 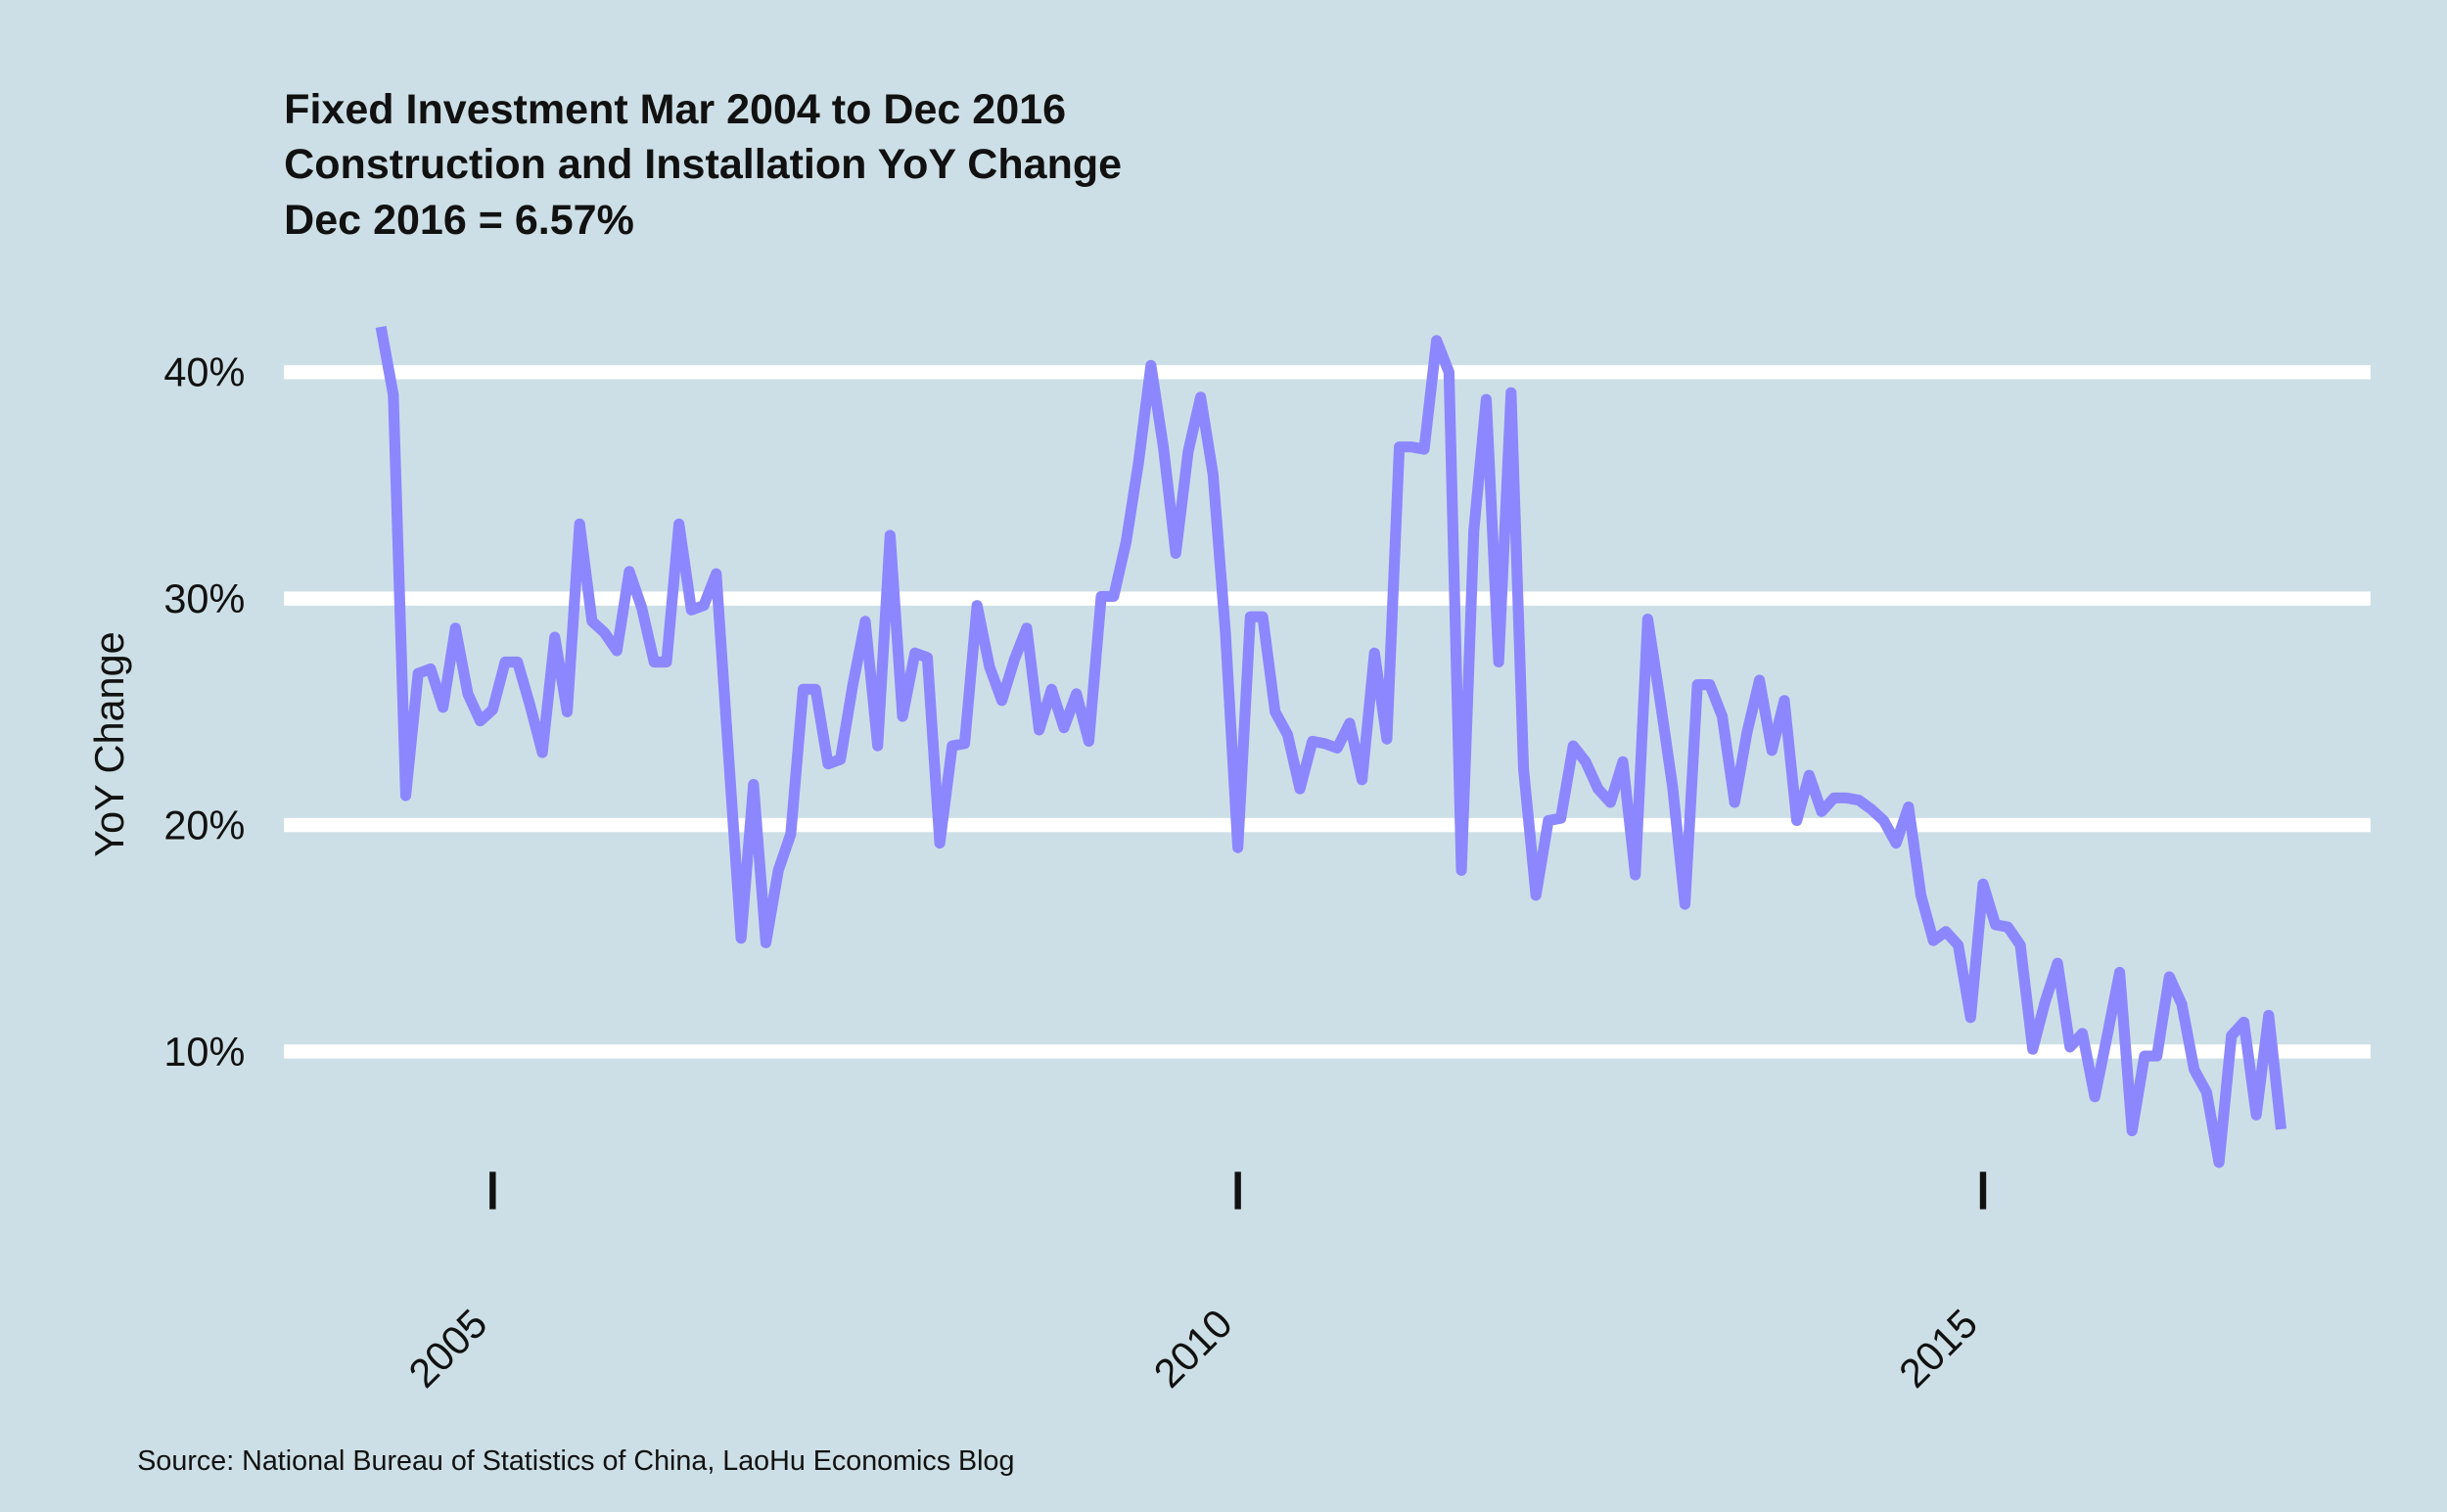 I want to click on chart-title: Fixed Investment Mar 2004 to Dec 2016, so click(x=675, y=109).